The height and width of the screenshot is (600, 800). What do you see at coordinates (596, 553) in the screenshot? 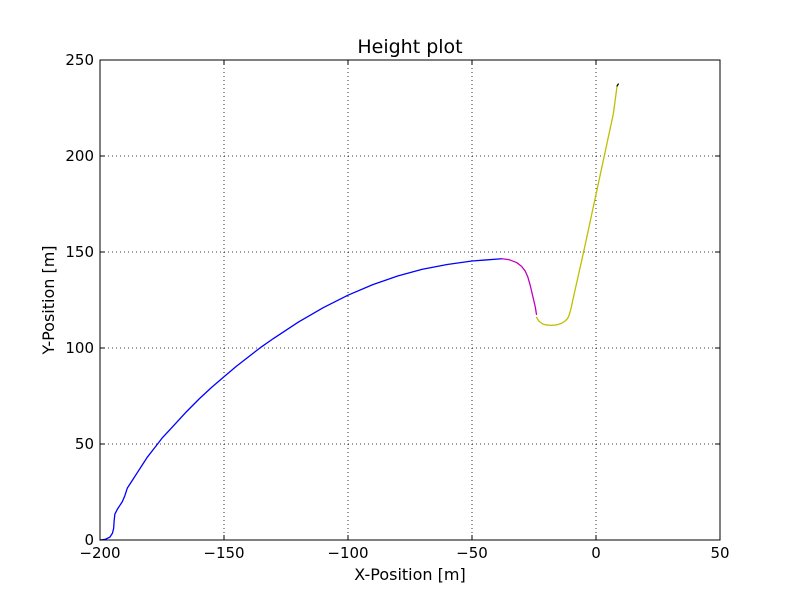
I see `x-tick-label: 0` at bounding box center [596, 553].